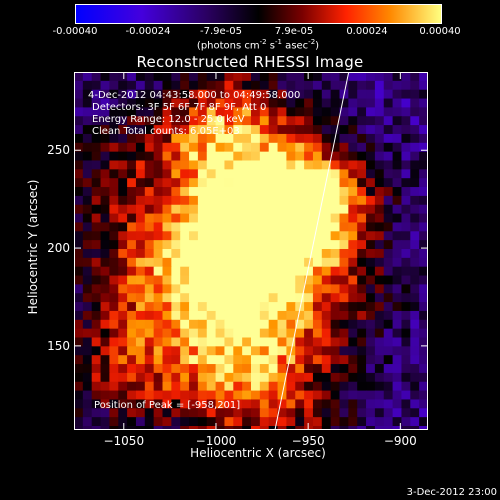  I want to click on annotation-time: 4-Dec-2012 04:43:58.000 to 04:49:58.000, so click(194, 95).